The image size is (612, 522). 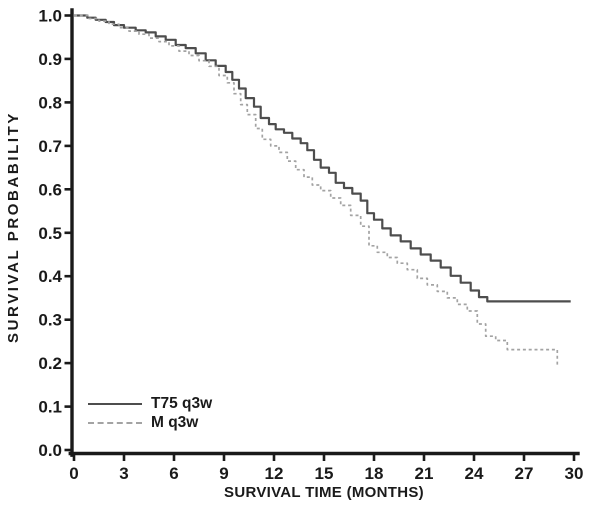 I want to click on y-tick-label: 0.0, so click(x=50, y=450).